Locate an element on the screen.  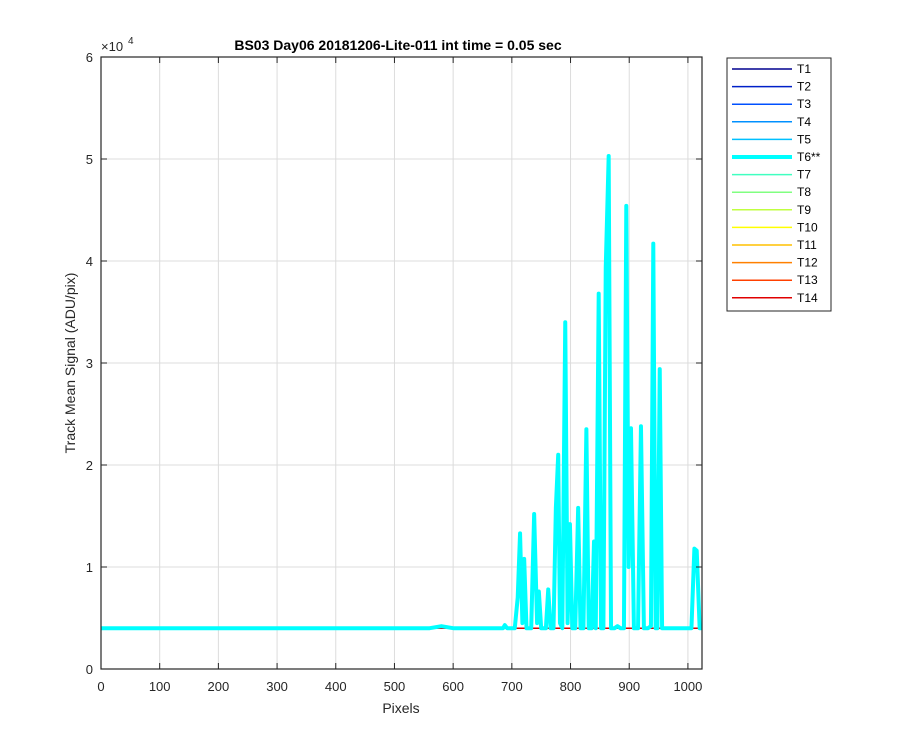
y-axis-label: Track Mean Signal (ADU/pix) is located at coordinates (70, 363).